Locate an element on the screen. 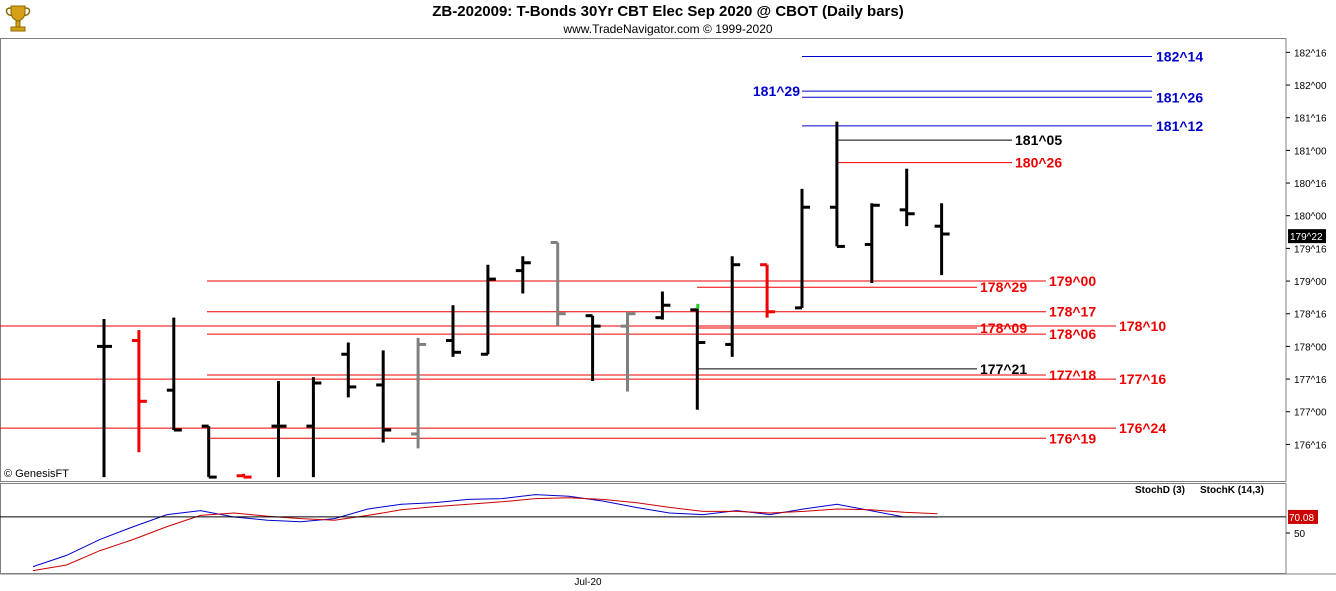 The image size is (1336, 591). price-axis-label: 181^00 is located at coordinates (1310, 151).